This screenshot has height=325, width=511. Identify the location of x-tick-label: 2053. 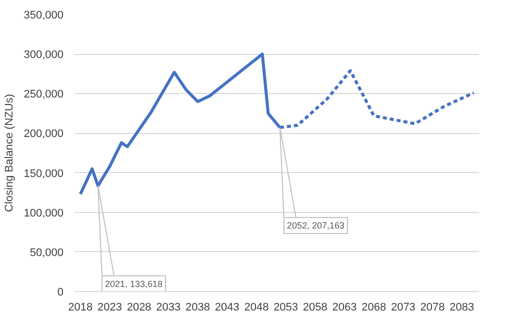
(286, 308).